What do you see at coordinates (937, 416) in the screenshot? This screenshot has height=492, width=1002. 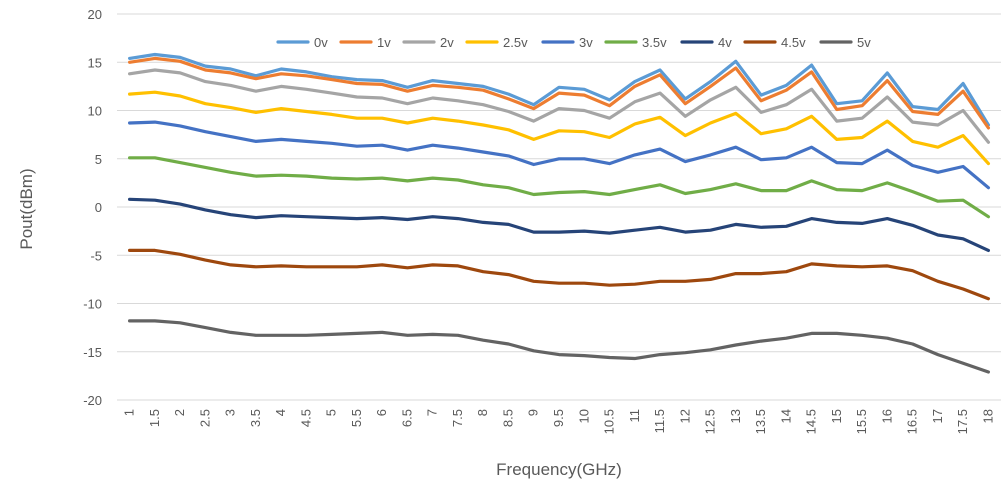 I see `x-tick-label: 17` at bounding box center [937, 416].